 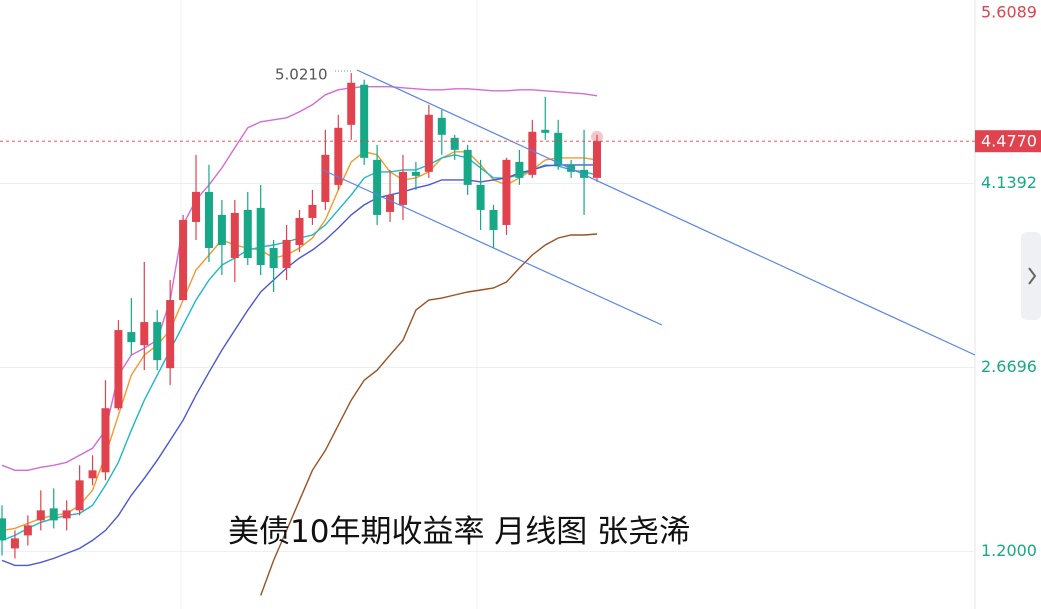 I want to click on y-tick-label: 2.6696, so click(x=1009, y=366).